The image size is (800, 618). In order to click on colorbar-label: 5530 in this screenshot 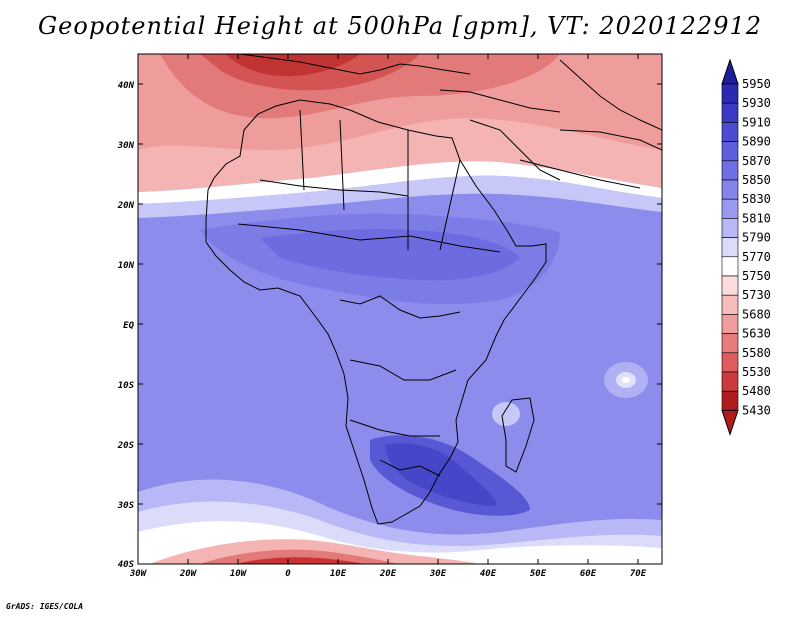, I will do `click(756, 372)`.